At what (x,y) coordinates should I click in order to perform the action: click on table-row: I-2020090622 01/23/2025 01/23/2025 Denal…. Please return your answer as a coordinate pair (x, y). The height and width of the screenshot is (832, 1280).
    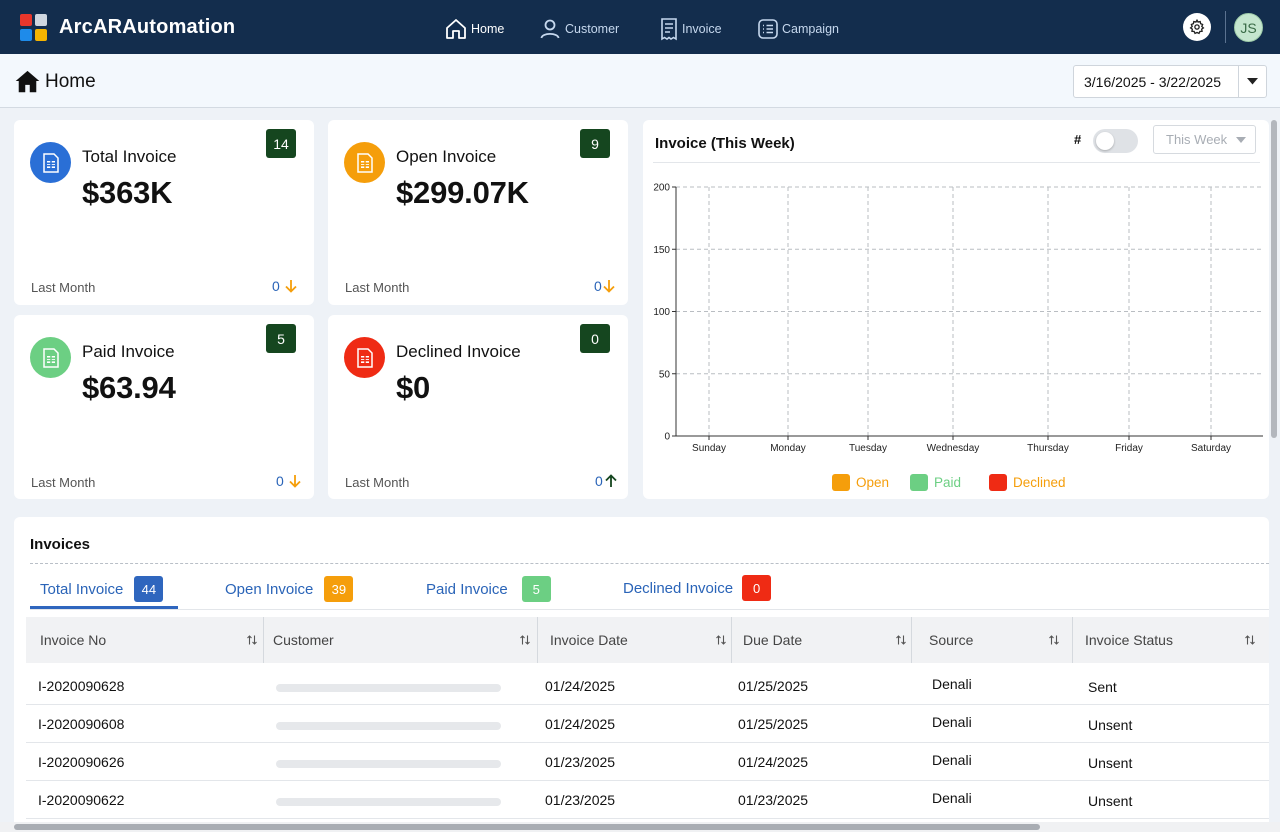
    Looking at the image, I should click on (647, 800).